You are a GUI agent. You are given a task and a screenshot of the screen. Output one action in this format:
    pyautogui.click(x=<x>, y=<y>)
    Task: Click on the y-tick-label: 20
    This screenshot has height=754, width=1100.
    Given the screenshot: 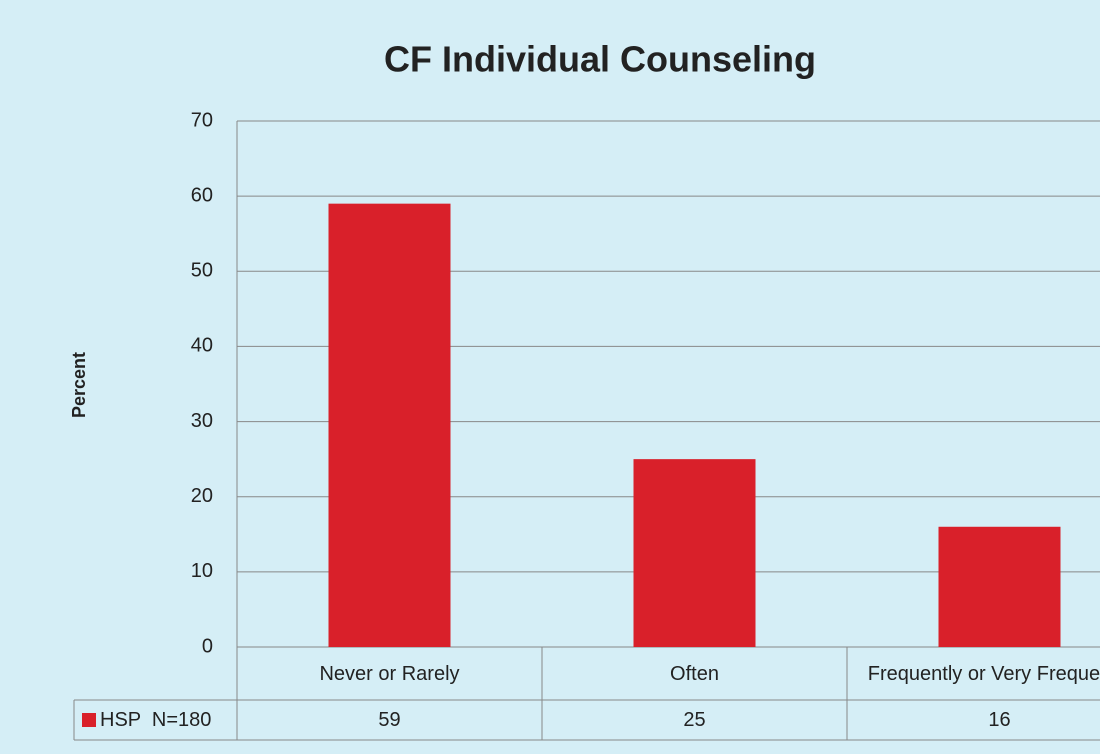 What is the action you would take?
    pyautogui.click(x=202, y=496)
    